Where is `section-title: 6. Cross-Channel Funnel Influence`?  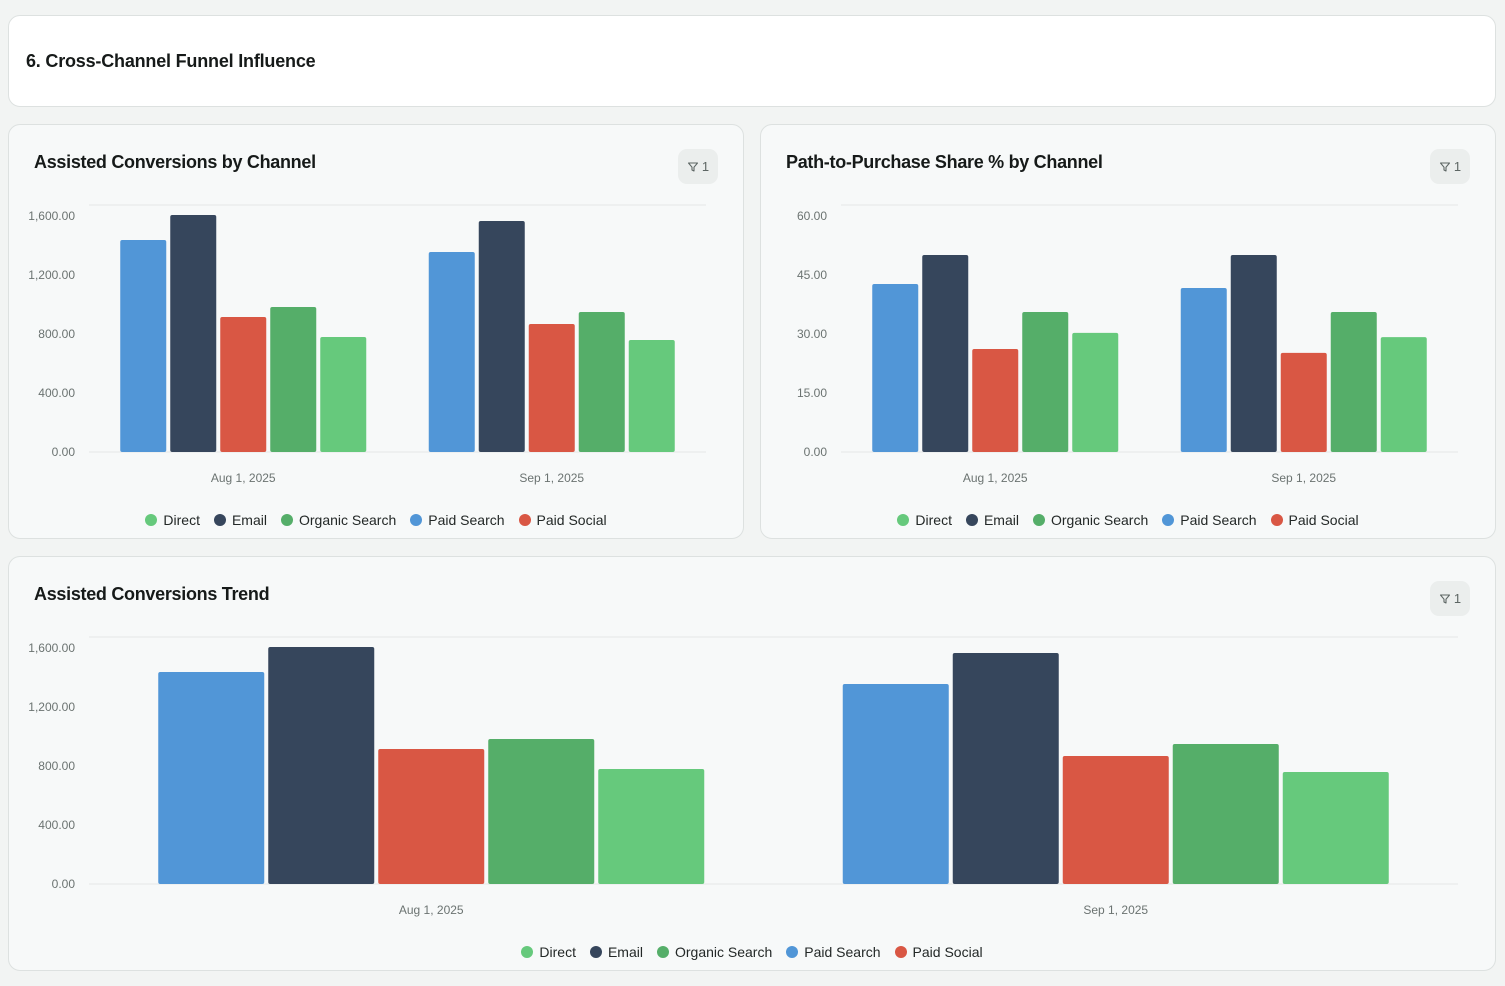
section-title: 6. Cross-Channel Funnel Influence is located at coordinates (171, 61).